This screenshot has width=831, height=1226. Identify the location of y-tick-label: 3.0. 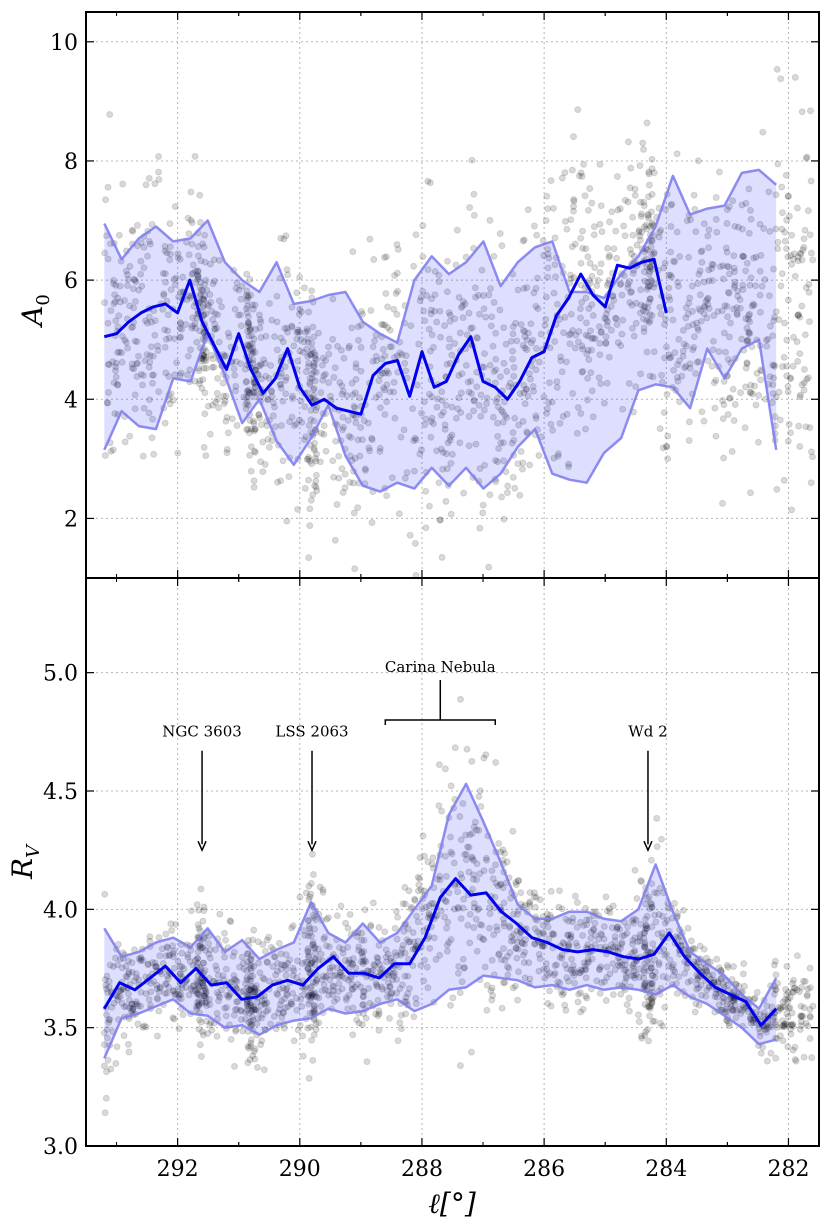
(60, 1147).